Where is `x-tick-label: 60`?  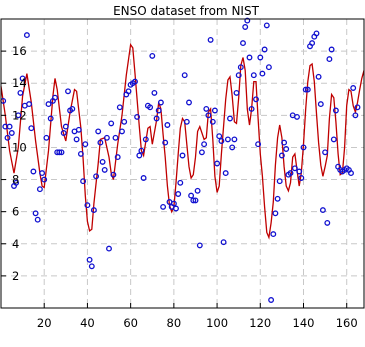
x-tick-label: 60 is located at coordinates (130, 323).